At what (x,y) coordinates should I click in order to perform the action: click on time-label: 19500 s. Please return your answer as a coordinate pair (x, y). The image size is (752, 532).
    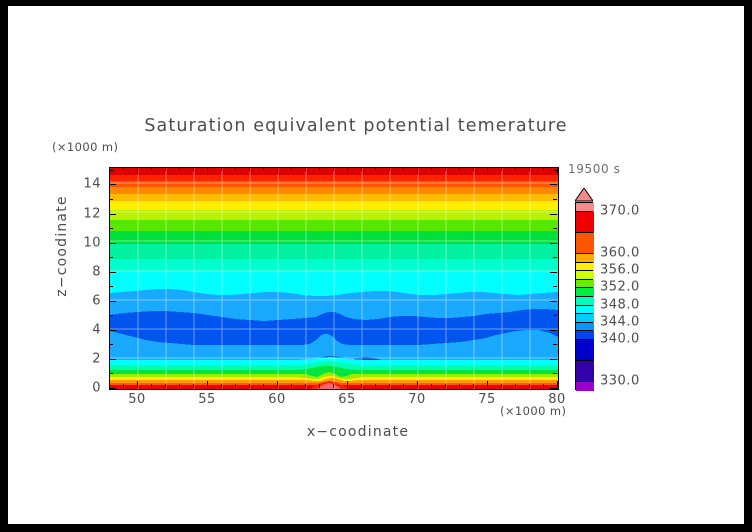
    Looking at the image, I should click on (594, 169).